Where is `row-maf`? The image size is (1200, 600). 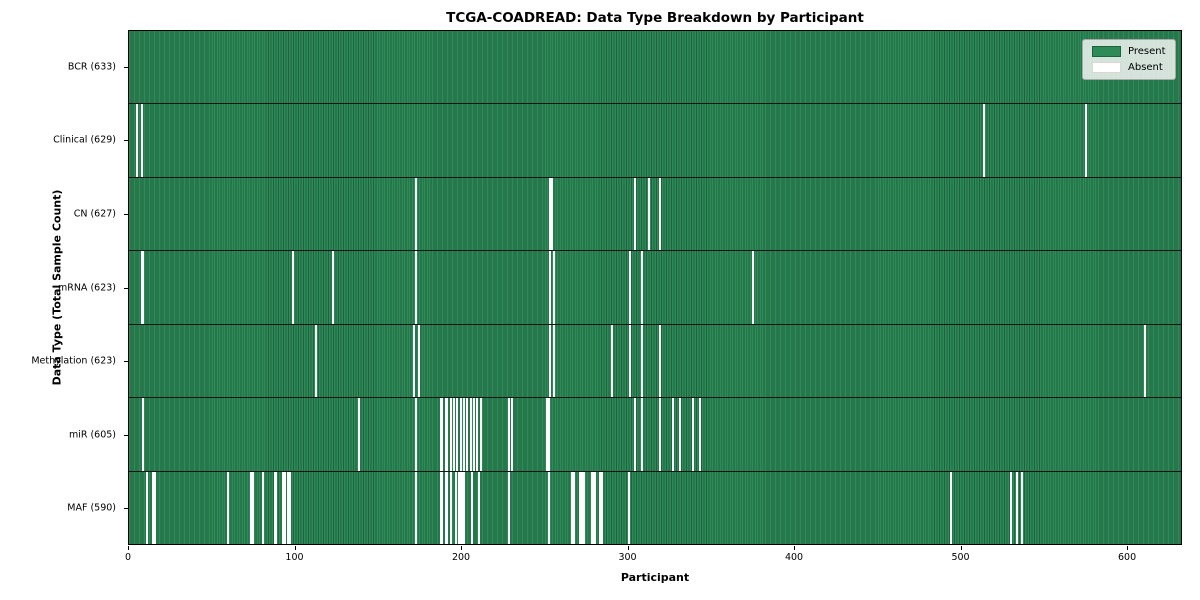 row-maf is located at coordinates (655, 507).